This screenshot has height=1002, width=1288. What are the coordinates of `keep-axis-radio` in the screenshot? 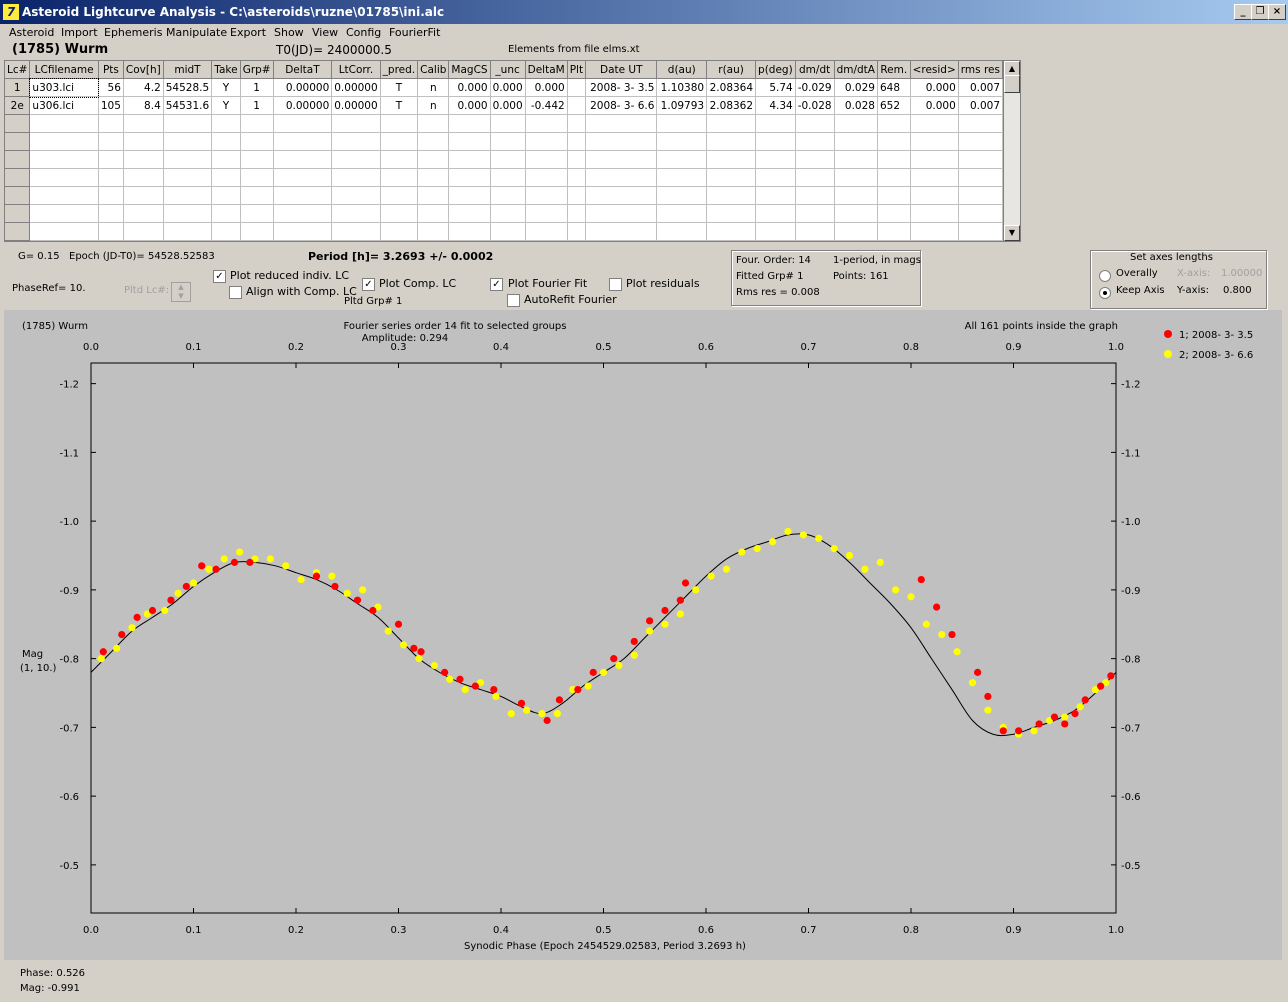 It's located at (1105, 293).